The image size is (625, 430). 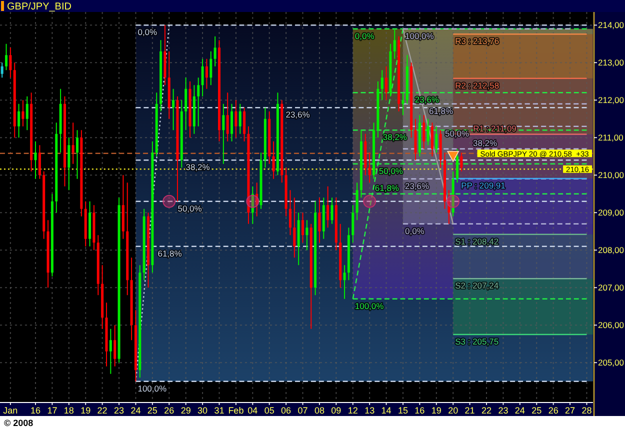 What do you see at coordinates (477, 85) in the screenshot?
I see `series-label: R2 : 212,58` at bounding box center [477, 85].